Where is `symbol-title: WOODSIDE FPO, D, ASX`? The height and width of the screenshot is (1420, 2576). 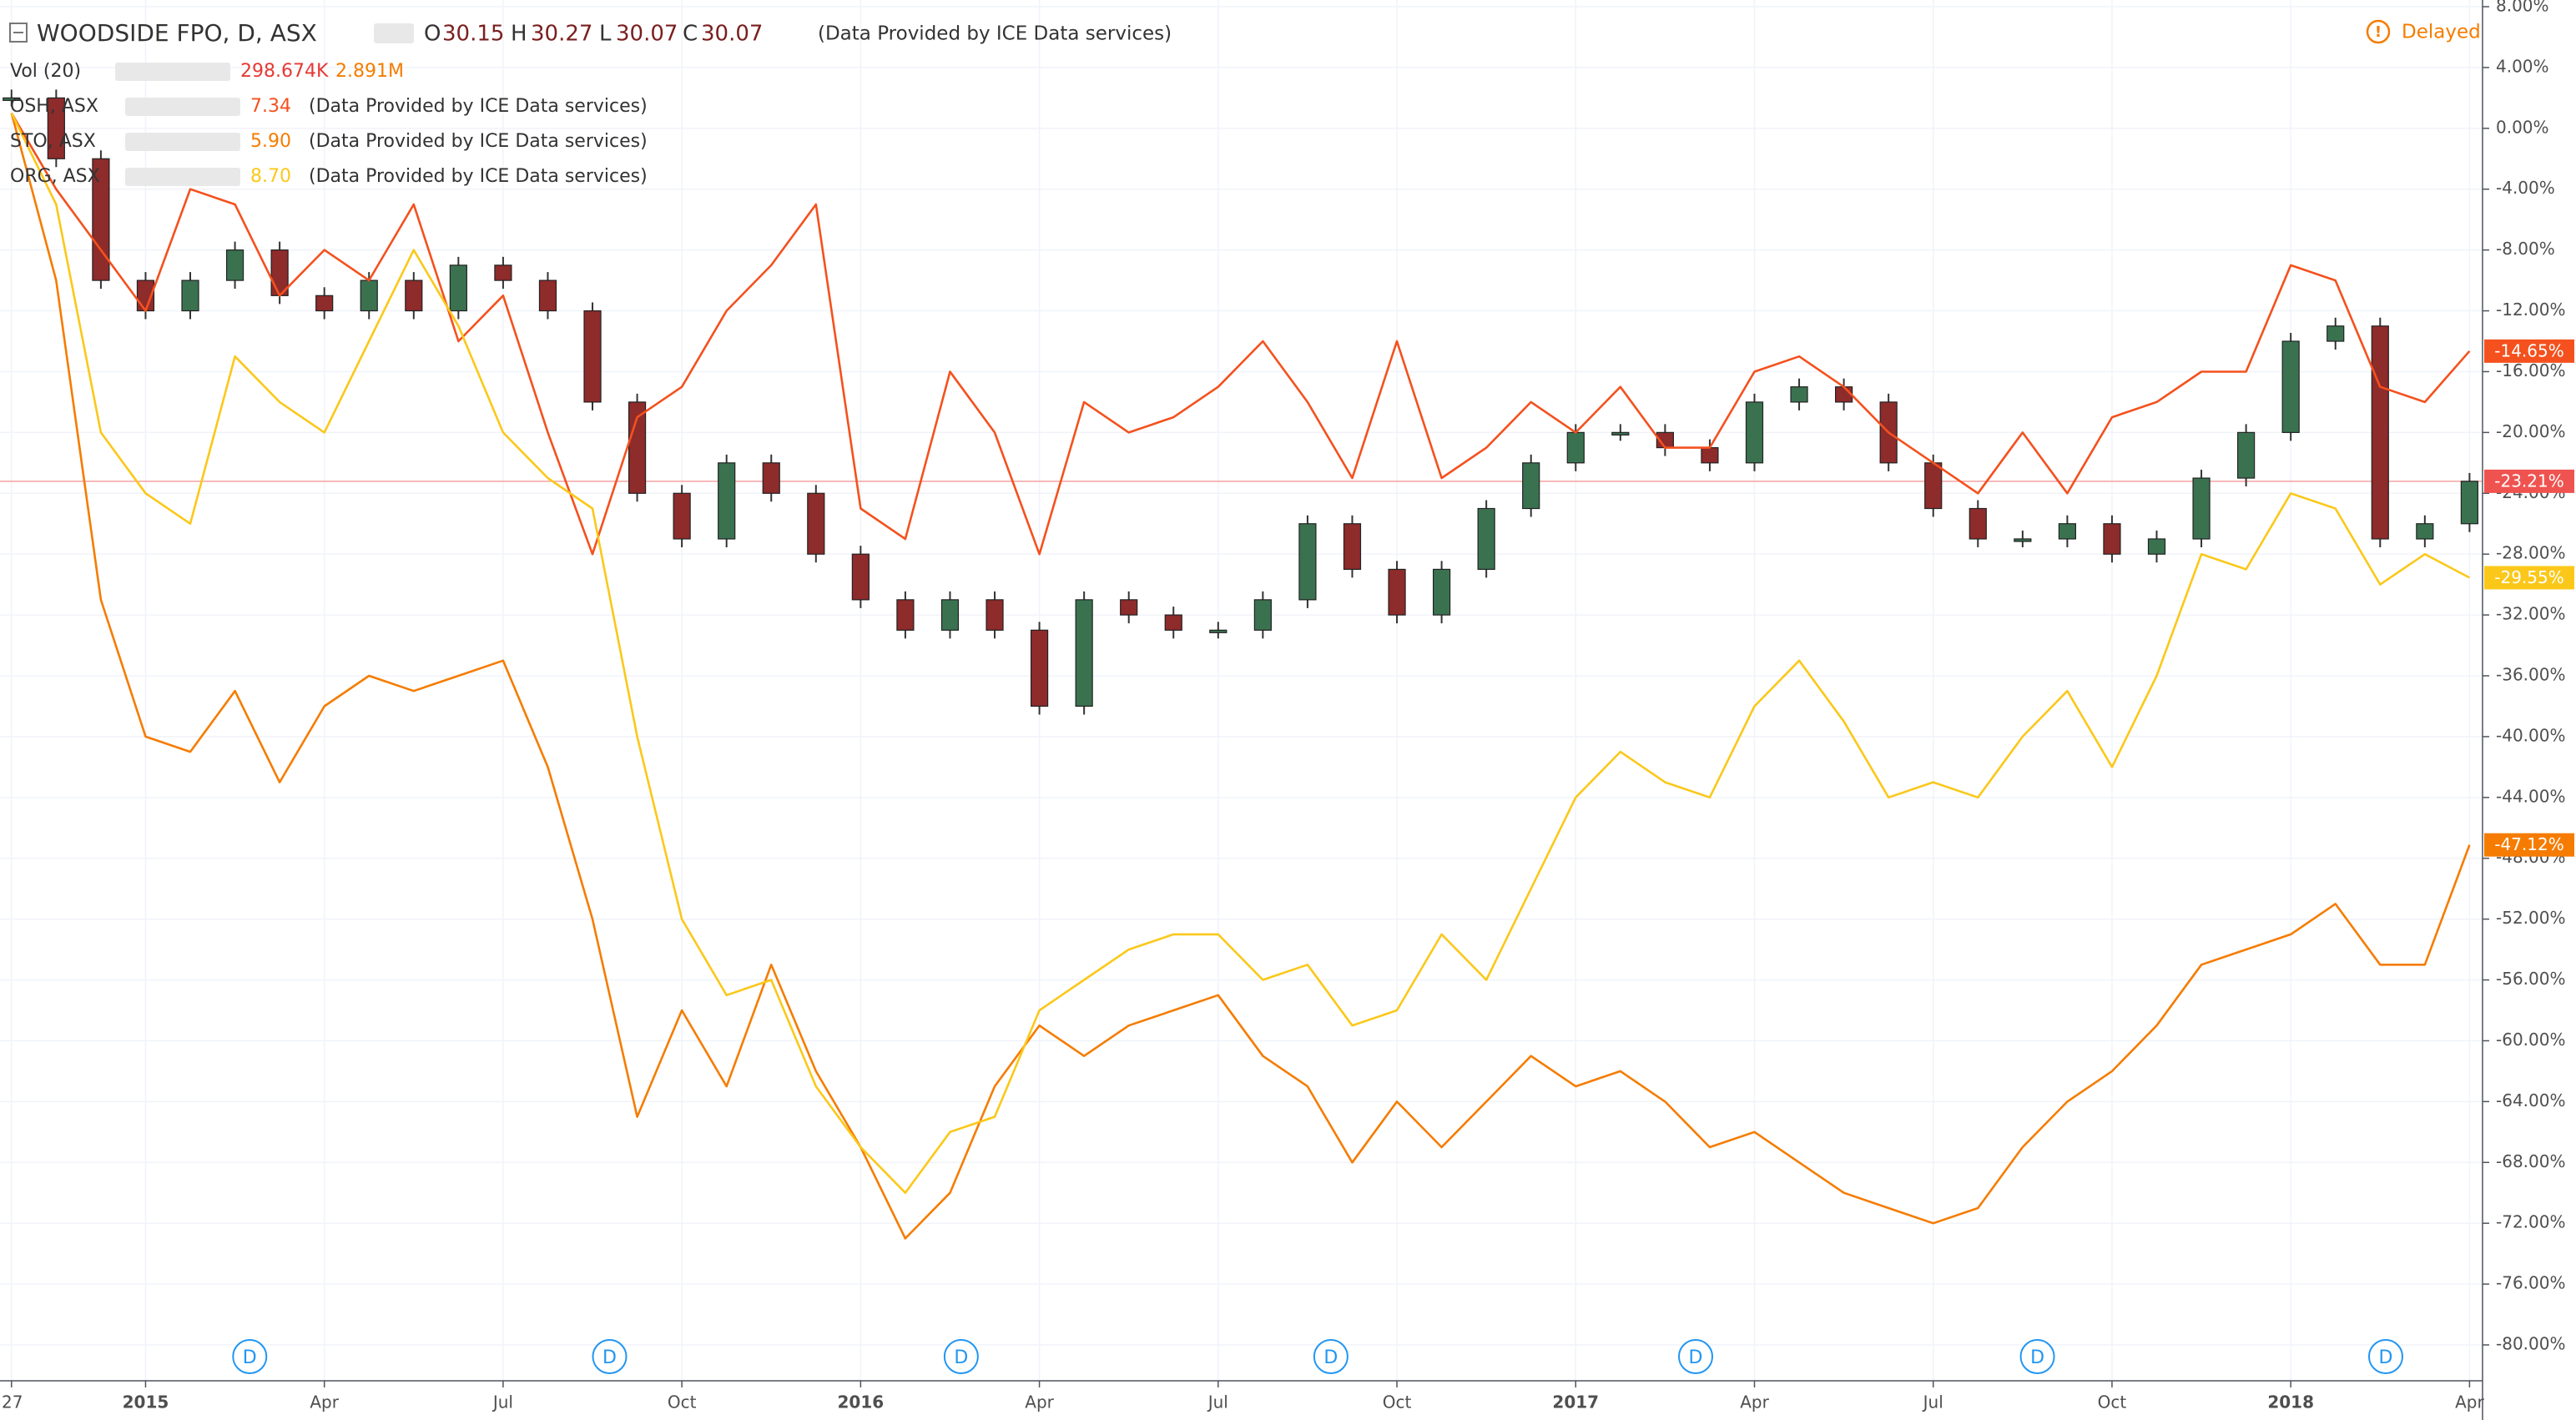
symbol-title: WOODSIDE FPO, D, ASX is located at coordinates (177, 33).